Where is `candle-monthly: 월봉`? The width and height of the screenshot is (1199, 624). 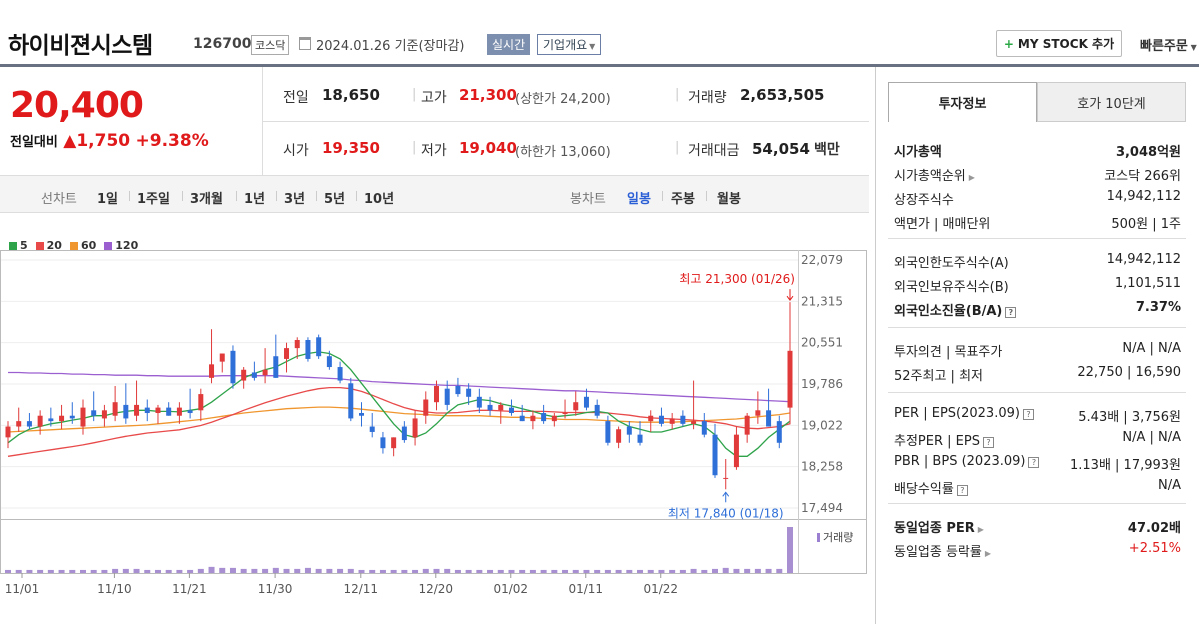 candle-monthly: 월봉 is located at coordinates (729, 199).